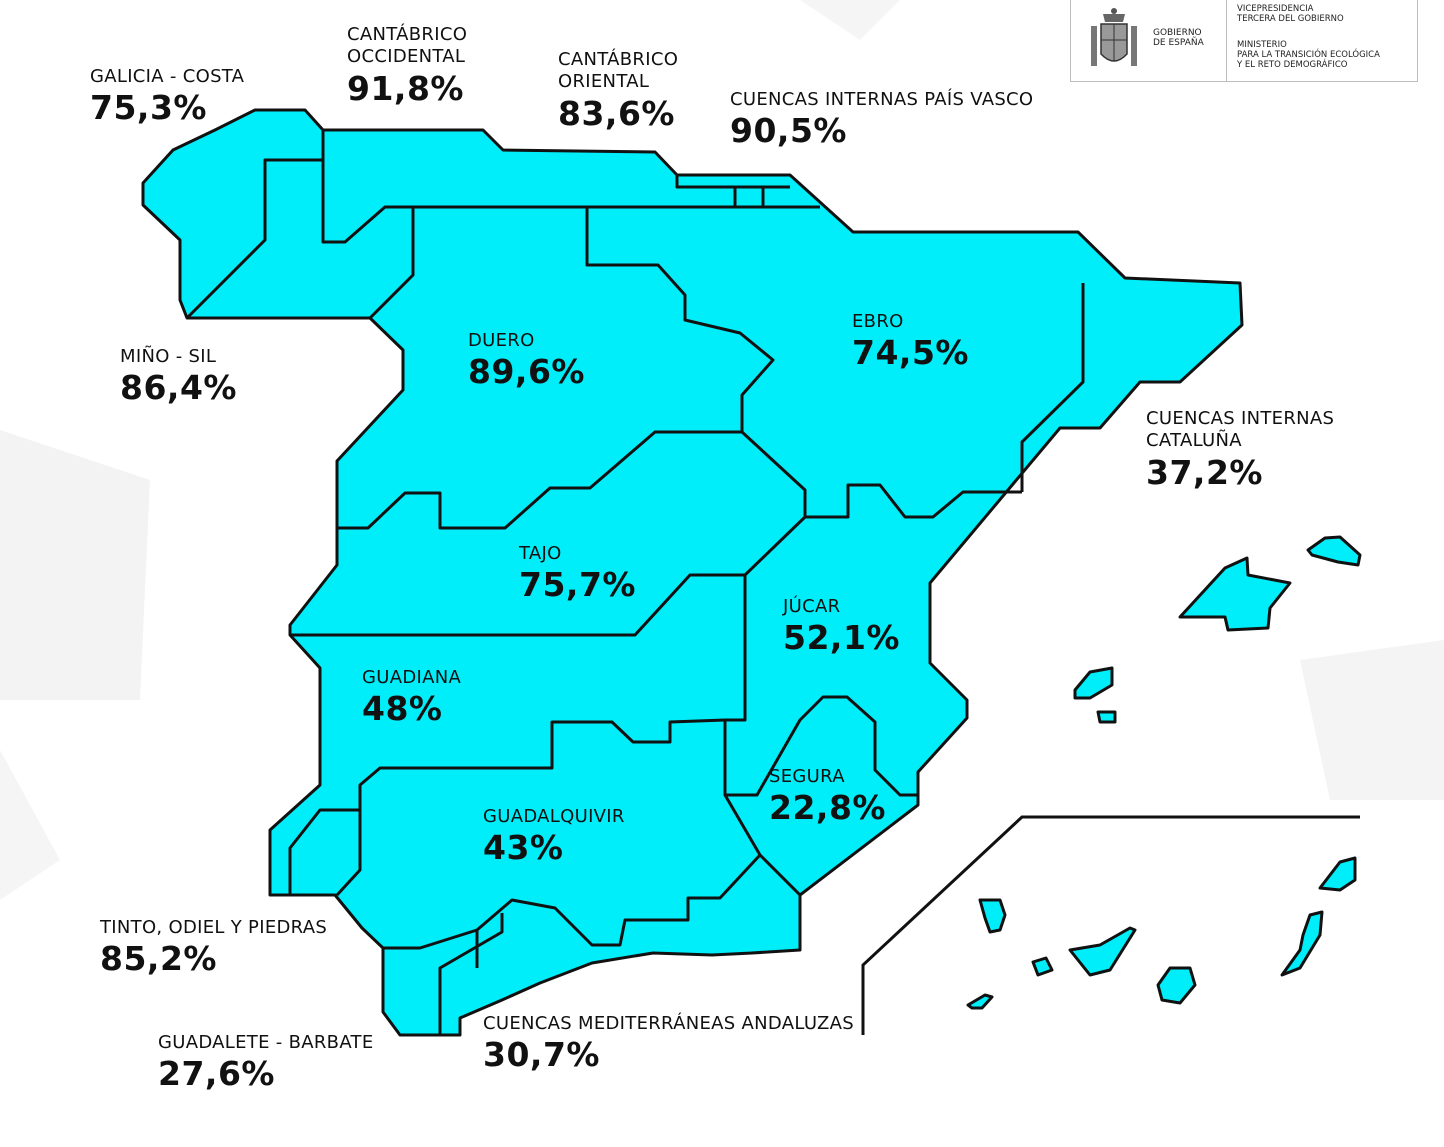 This screenshot has width=1444, height=1147. What do you see at coordinates (526, 371) in the screenshot?
I see `basin-percent: 89,6%` at bounding box center [526, 371].